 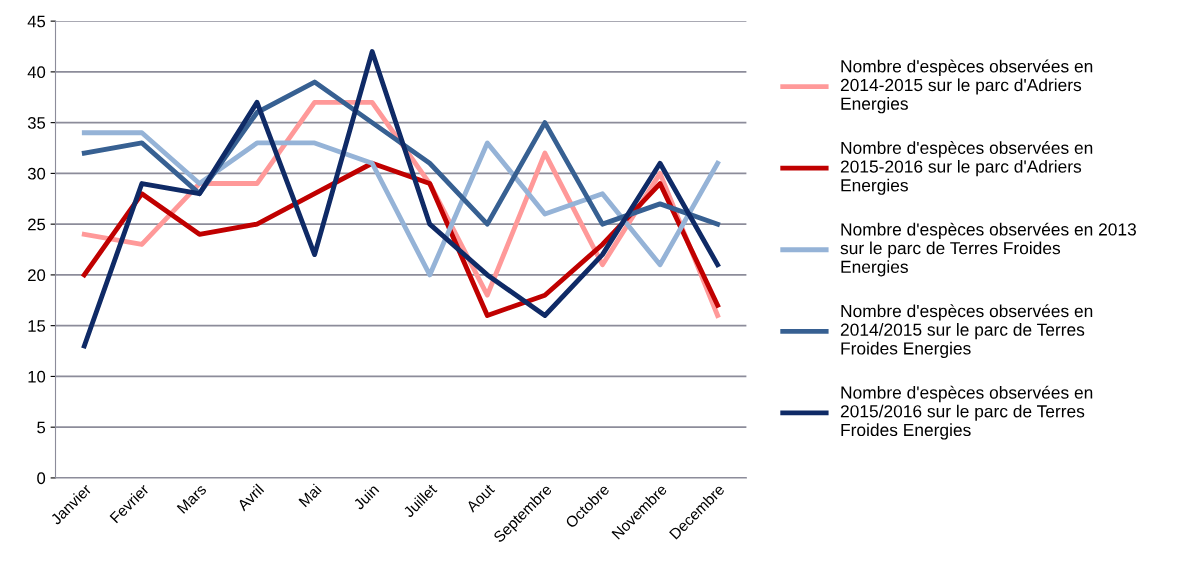 I want to click on legend-label: Nombre d'espèces observées en 2013 sur le parc de Terres Froides Energies, so click(x=988, y=249).